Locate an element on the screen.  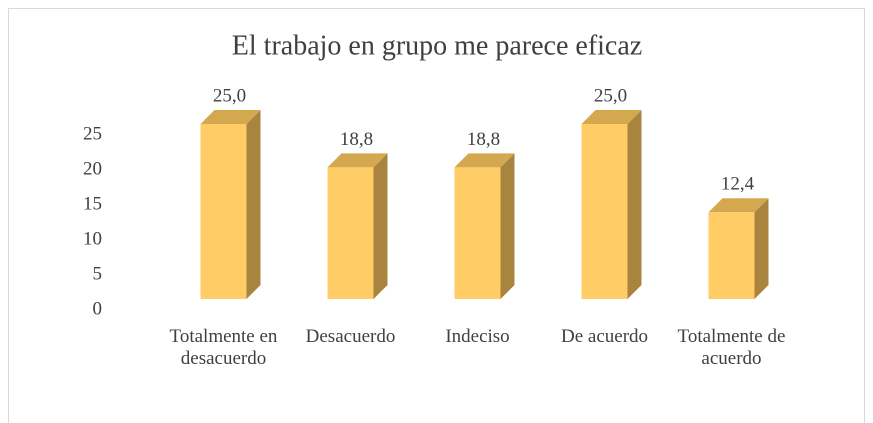
x-tick-label: De acuerdo is located at coordinates (604, 336).